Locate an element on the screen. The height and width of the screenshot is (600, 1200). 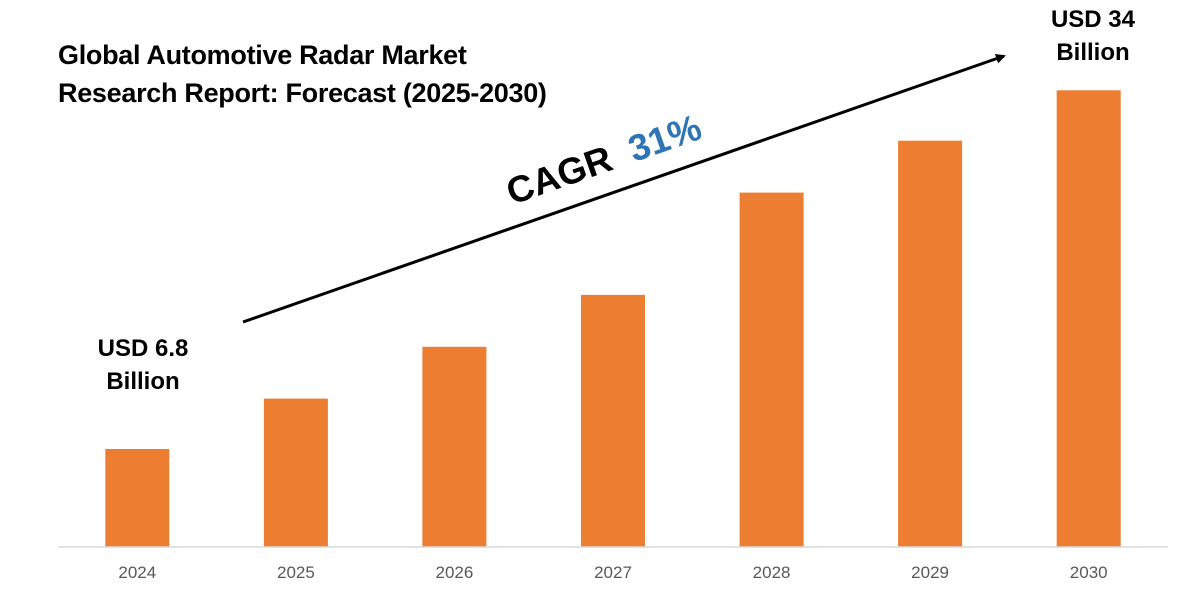
start-value-callout: USD 6.8 Billion is located at coordinates (143, 365).